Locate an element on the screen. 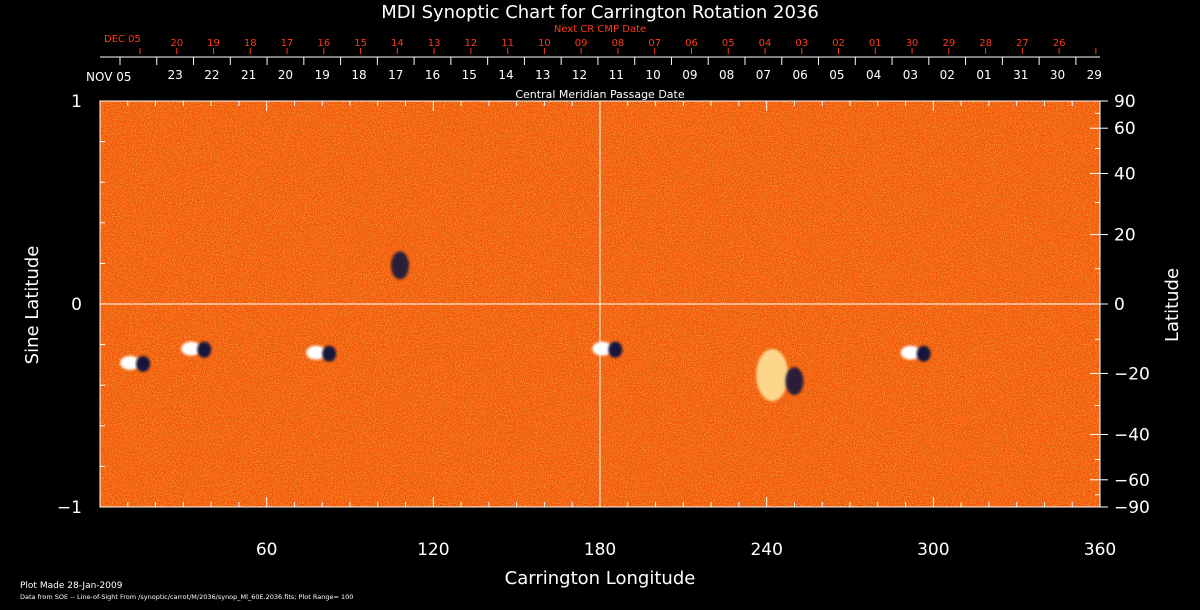 The height and width of the screenshot is (610, 1200). plot-made-label: Plot Made 28-Jan-2009 is located at coordinates (71, 586).